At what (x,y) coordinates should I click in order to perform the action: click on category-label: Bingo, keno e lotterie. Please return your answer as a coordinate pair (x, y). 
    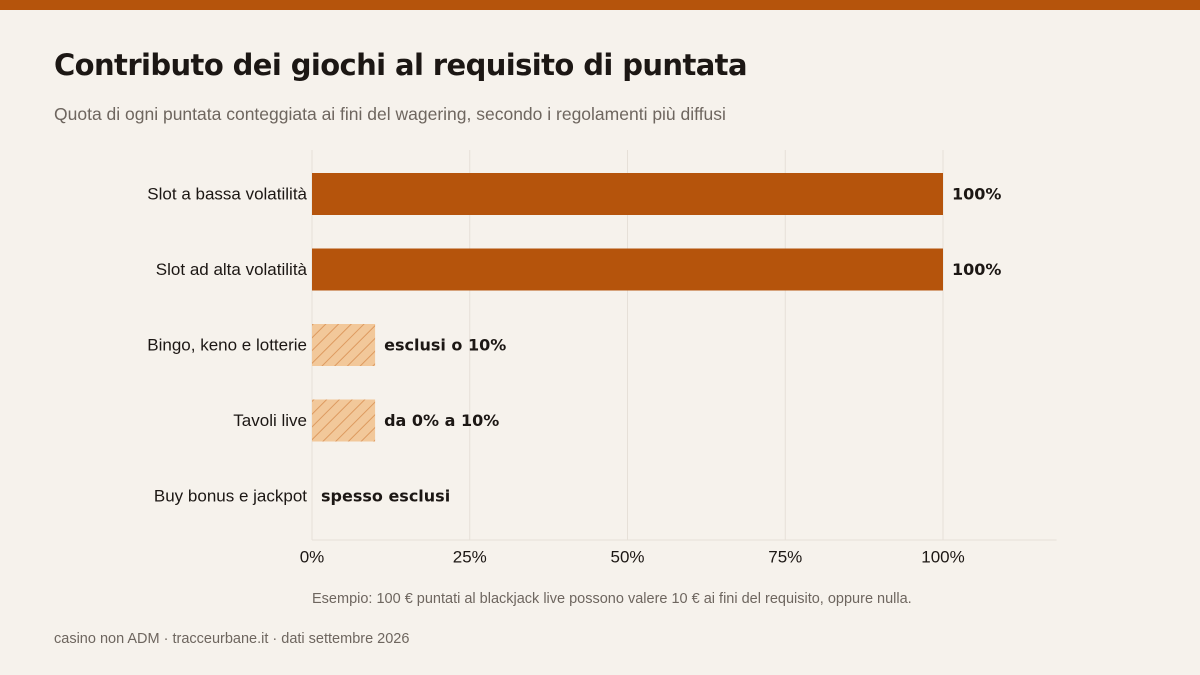
    Looking at the image, I should click on (227, 345).